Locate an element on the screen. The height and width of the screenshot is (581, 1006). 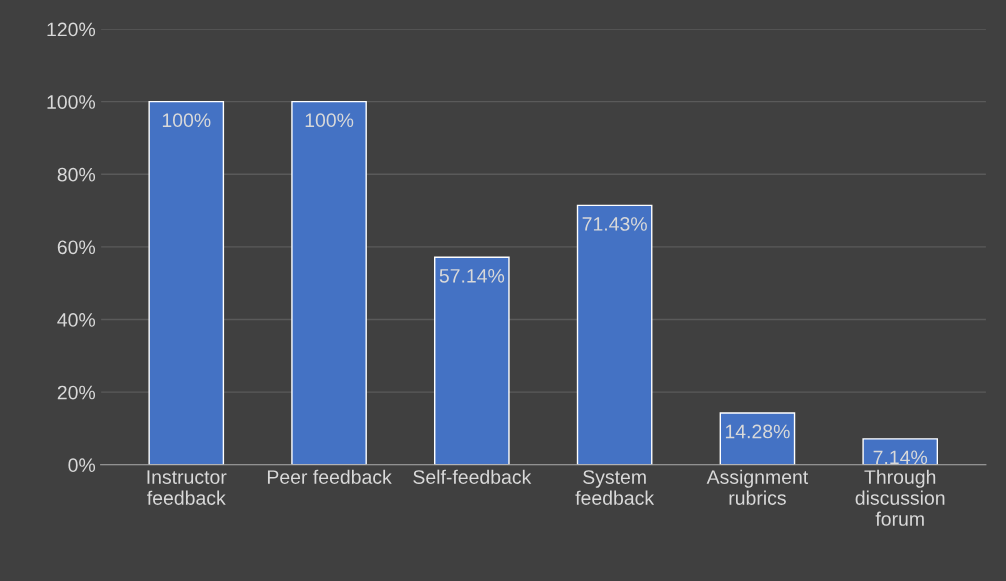
y-tick-label: 40% is located at coordinates (76, 320).